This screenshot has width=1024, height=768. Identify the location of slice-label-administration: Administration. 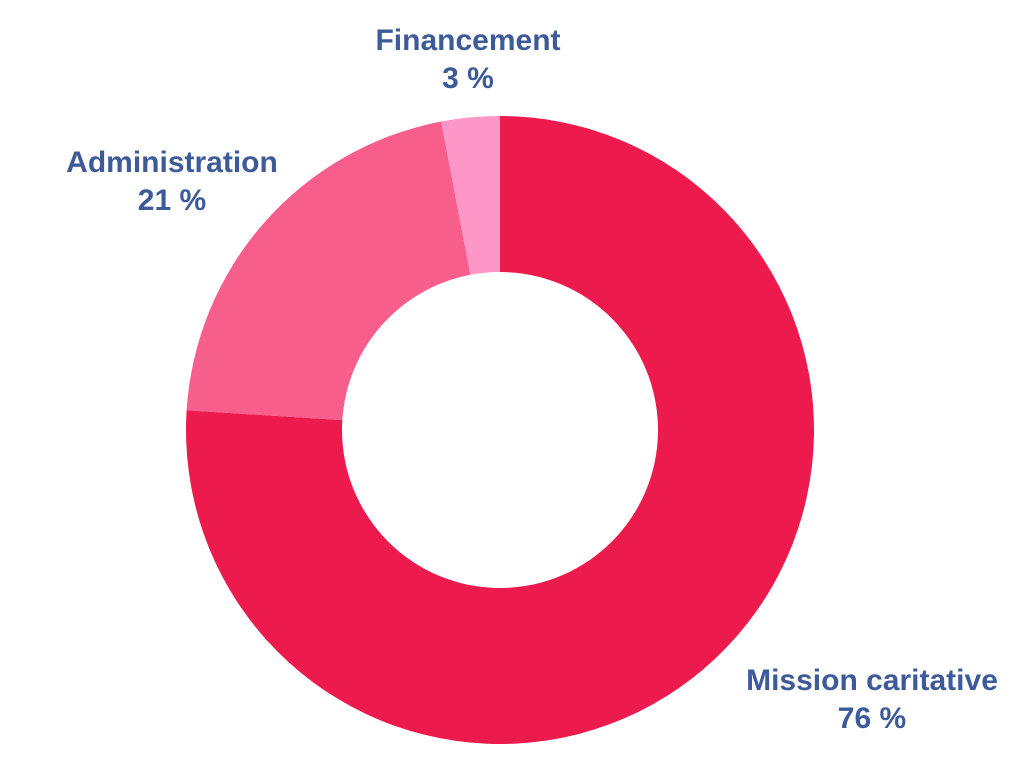
(172, 162).